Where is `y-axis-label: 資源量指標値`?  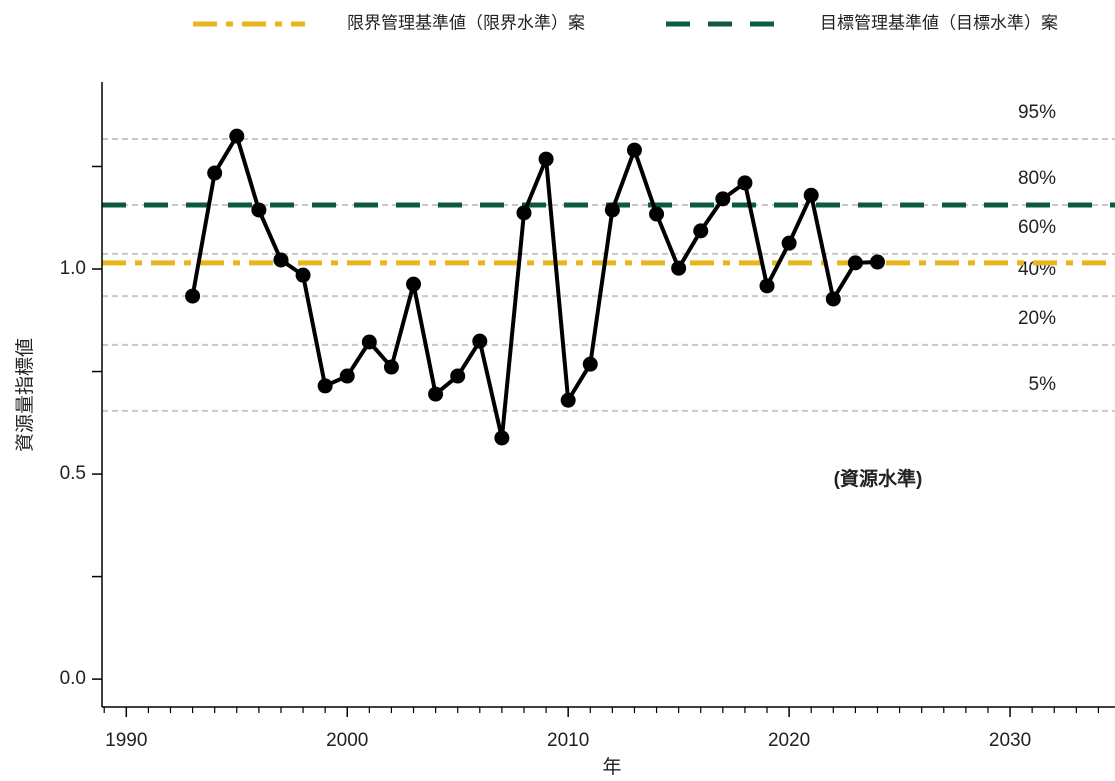 y-axis-label: 資源量指標値 is located at coordinates (25, 395).